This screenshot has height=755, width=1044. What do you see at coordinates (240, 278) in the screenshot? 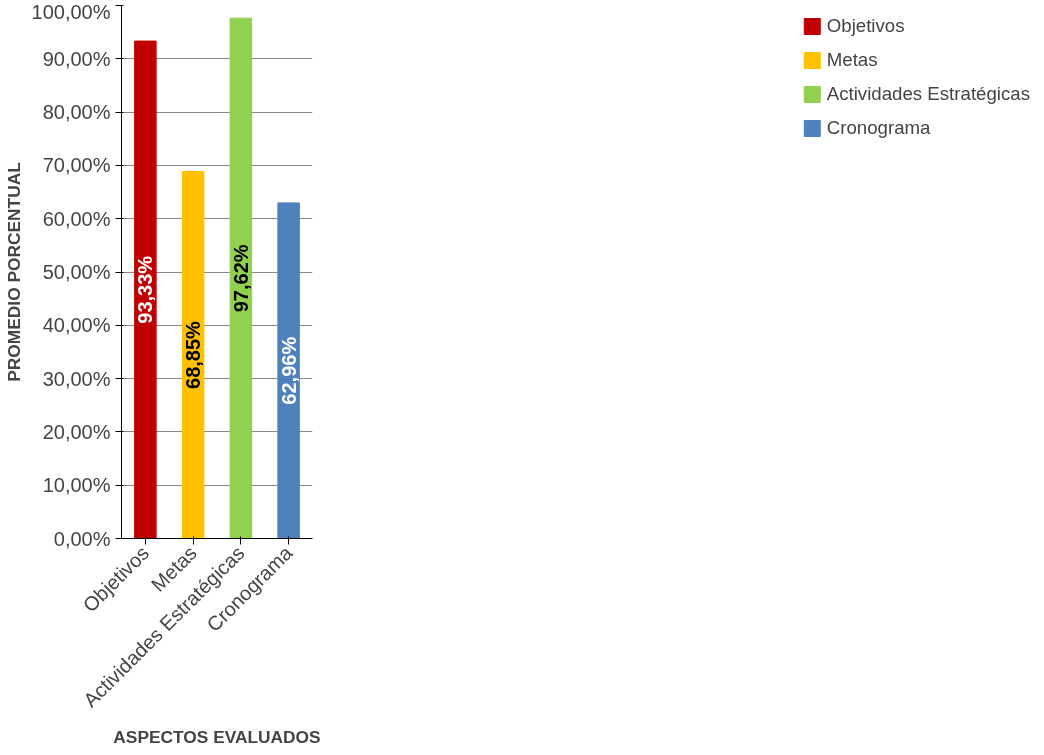
I see `text: 97,62%` at bounding box center [240, 278].